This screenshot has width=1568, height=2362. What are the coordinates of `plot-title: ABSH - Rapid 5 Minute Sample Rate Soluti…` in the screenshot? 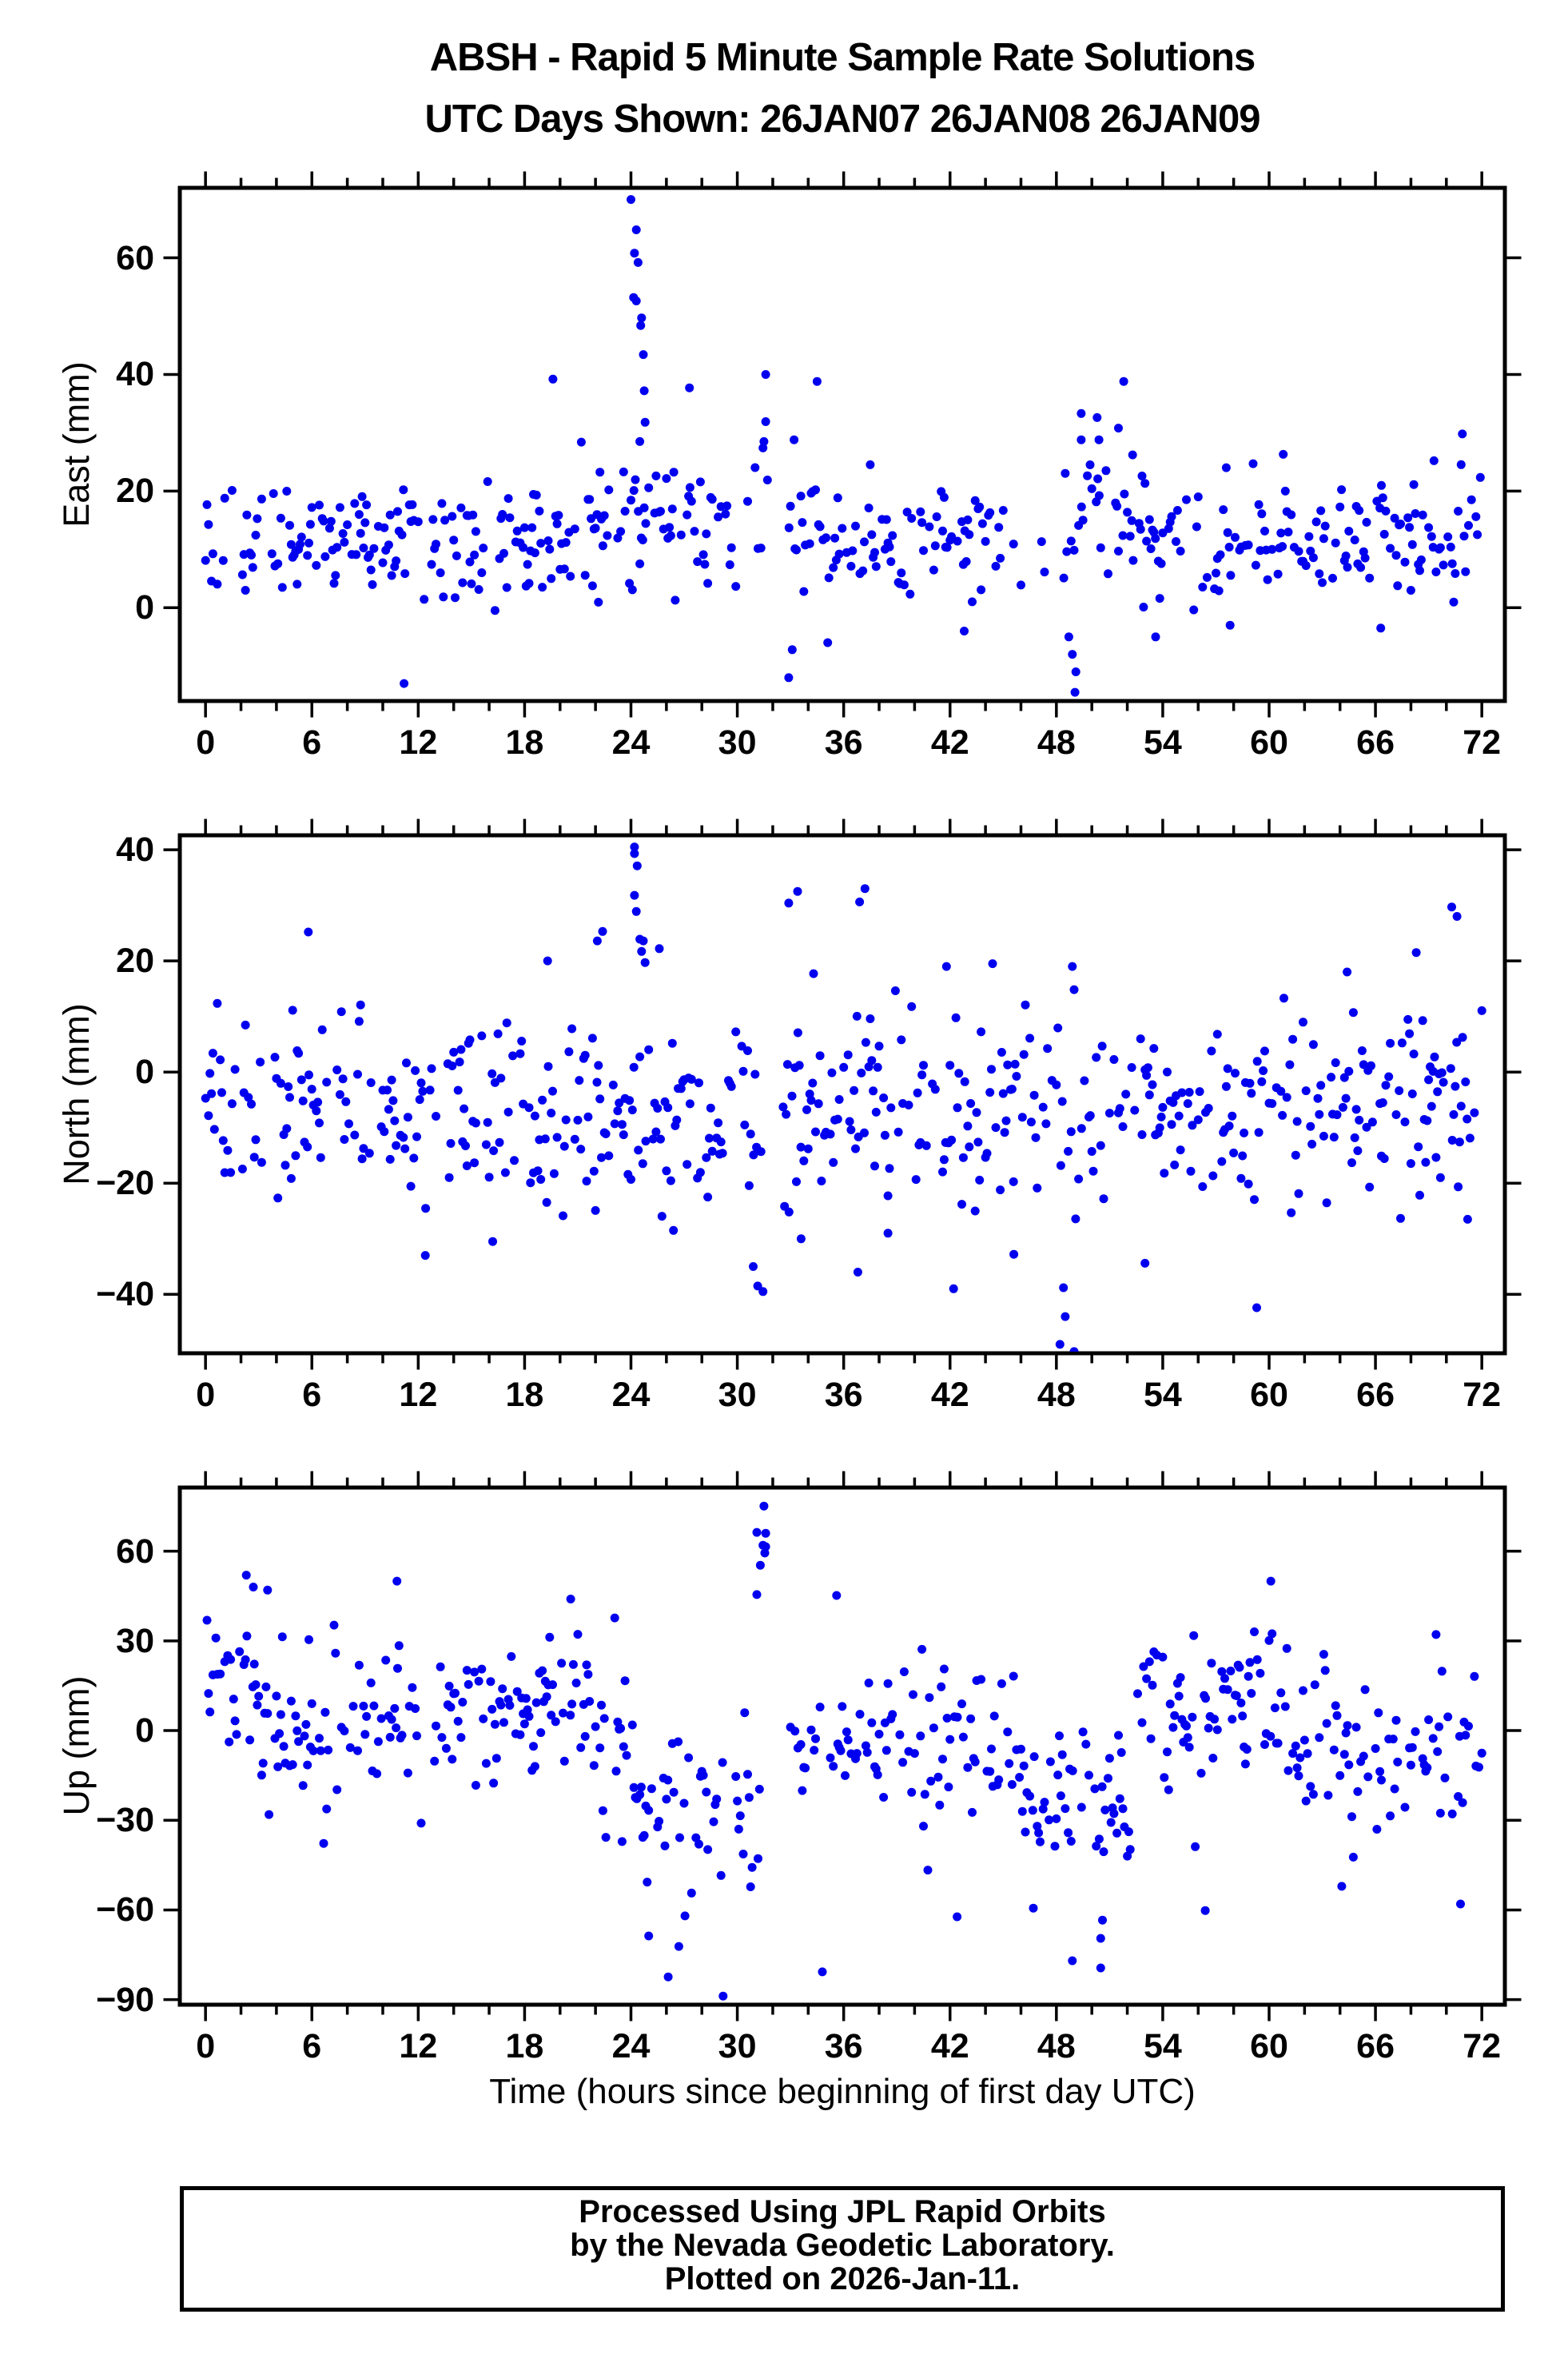 It's located at (842, 57).